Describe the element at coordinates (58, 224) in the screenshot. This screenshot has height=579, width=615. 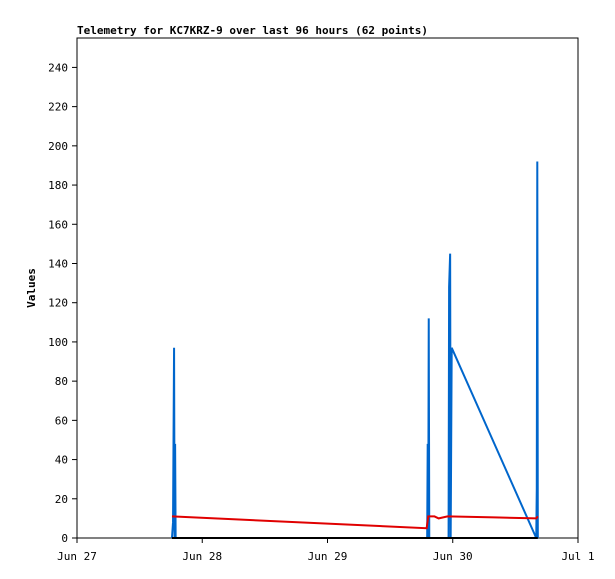
I see `y-tick-label: 160` at that location.